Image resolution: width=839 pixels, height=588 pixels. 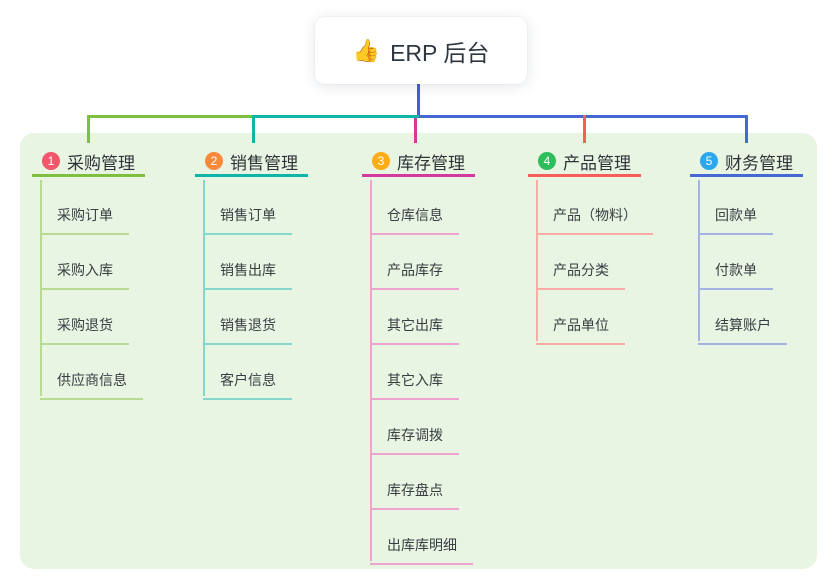 What do you see at coordinates (421, 537) in the screenshot?
I see `child-node: 出库库明细` at bounding box center [421, 537].